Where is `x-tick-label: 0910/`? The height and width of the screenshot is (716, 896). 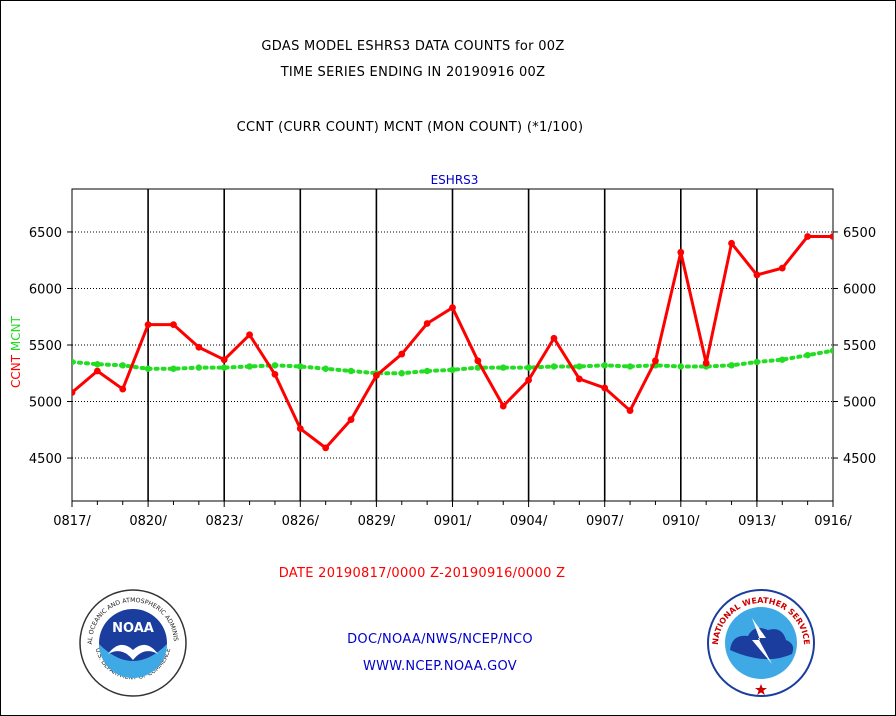
x-tick-label: 0910/ is located at coordinates (681, 521).